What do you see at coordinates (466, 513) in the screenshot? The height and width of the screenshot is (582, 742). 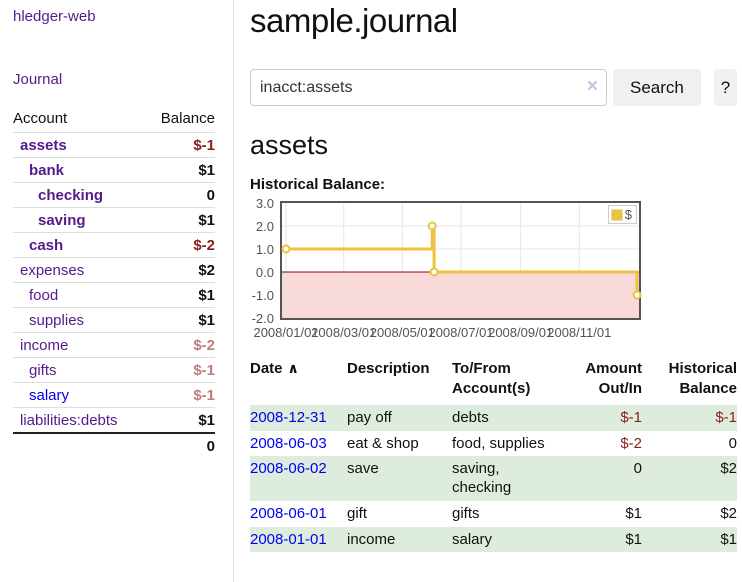 I see `transaction-accounts: gifts` at bounding box center [466, 513].